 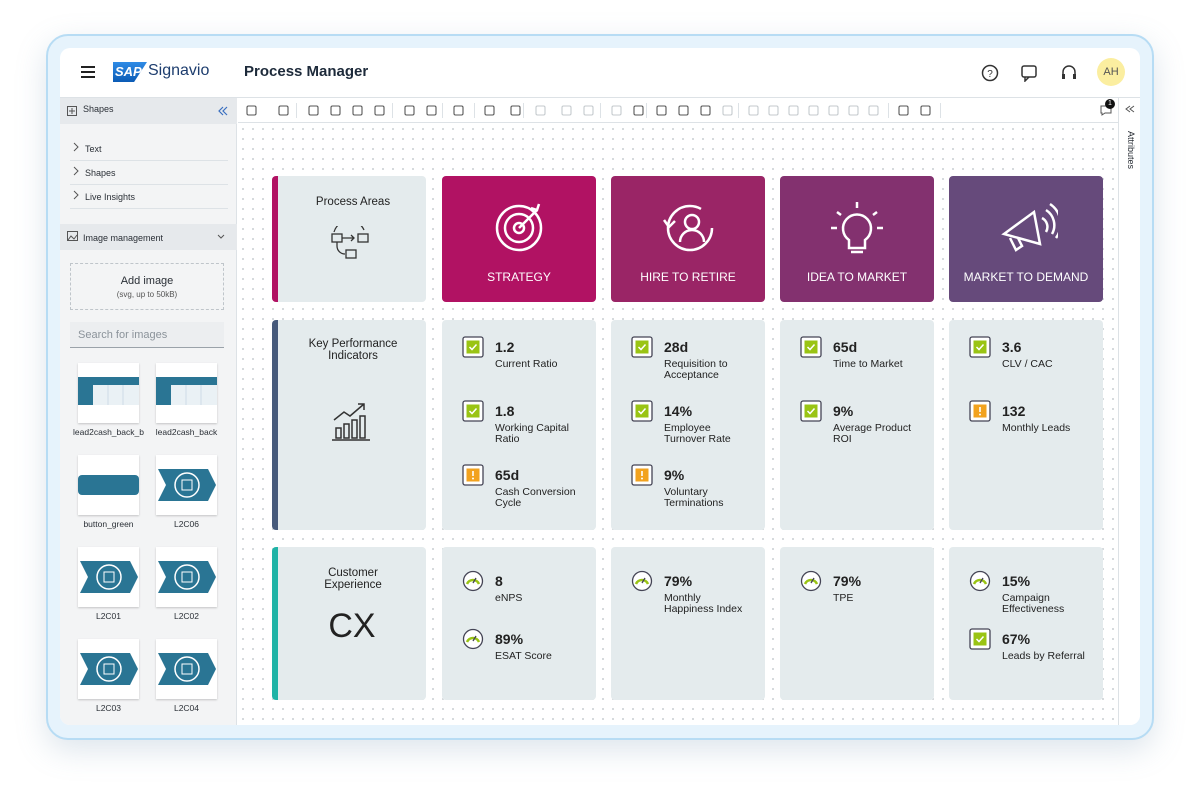 I want to click on process-area-card: STRATEGY, so click(x=519, y=239).